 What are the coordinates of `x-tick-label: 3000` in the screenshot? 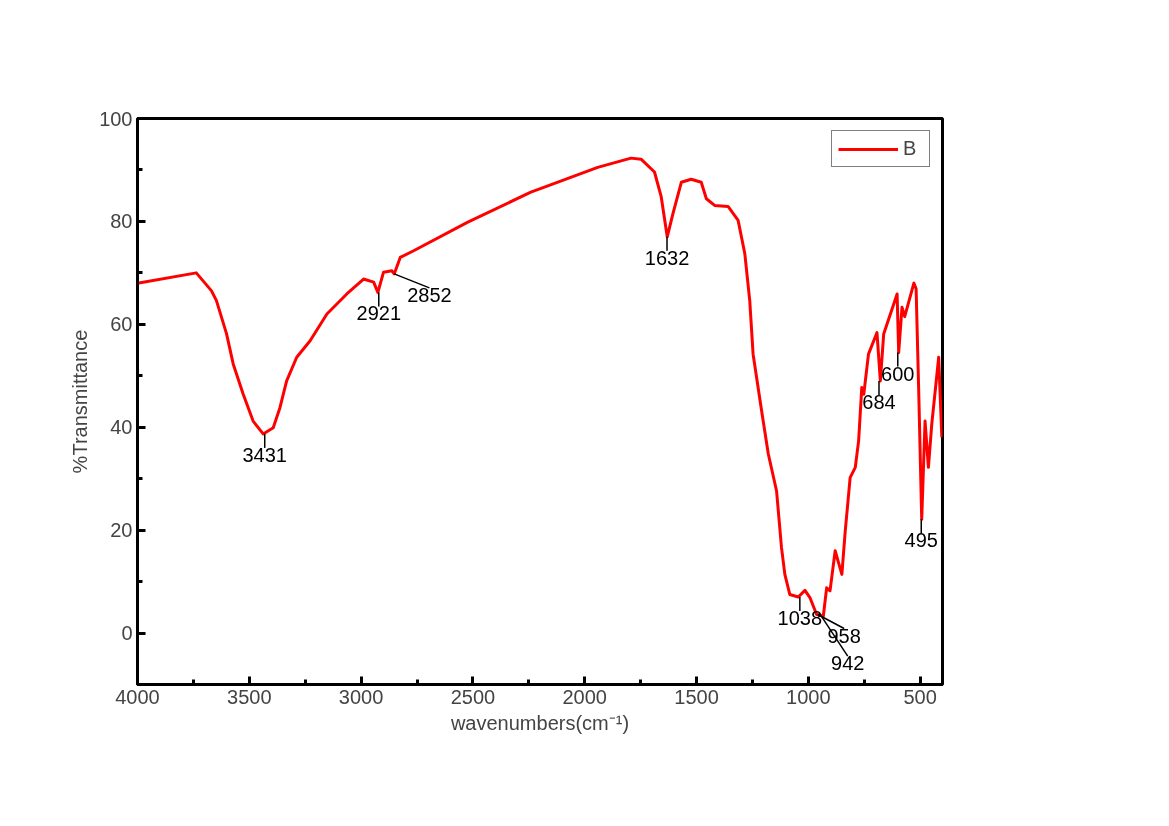 It's located at (361, 696).